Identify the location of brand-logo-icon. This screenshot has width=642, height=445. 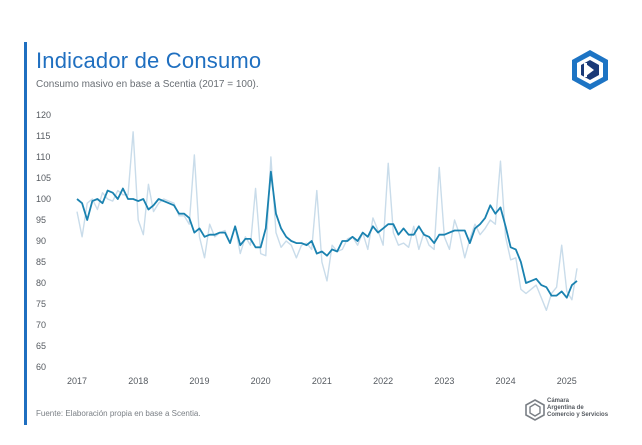
(590, 70).